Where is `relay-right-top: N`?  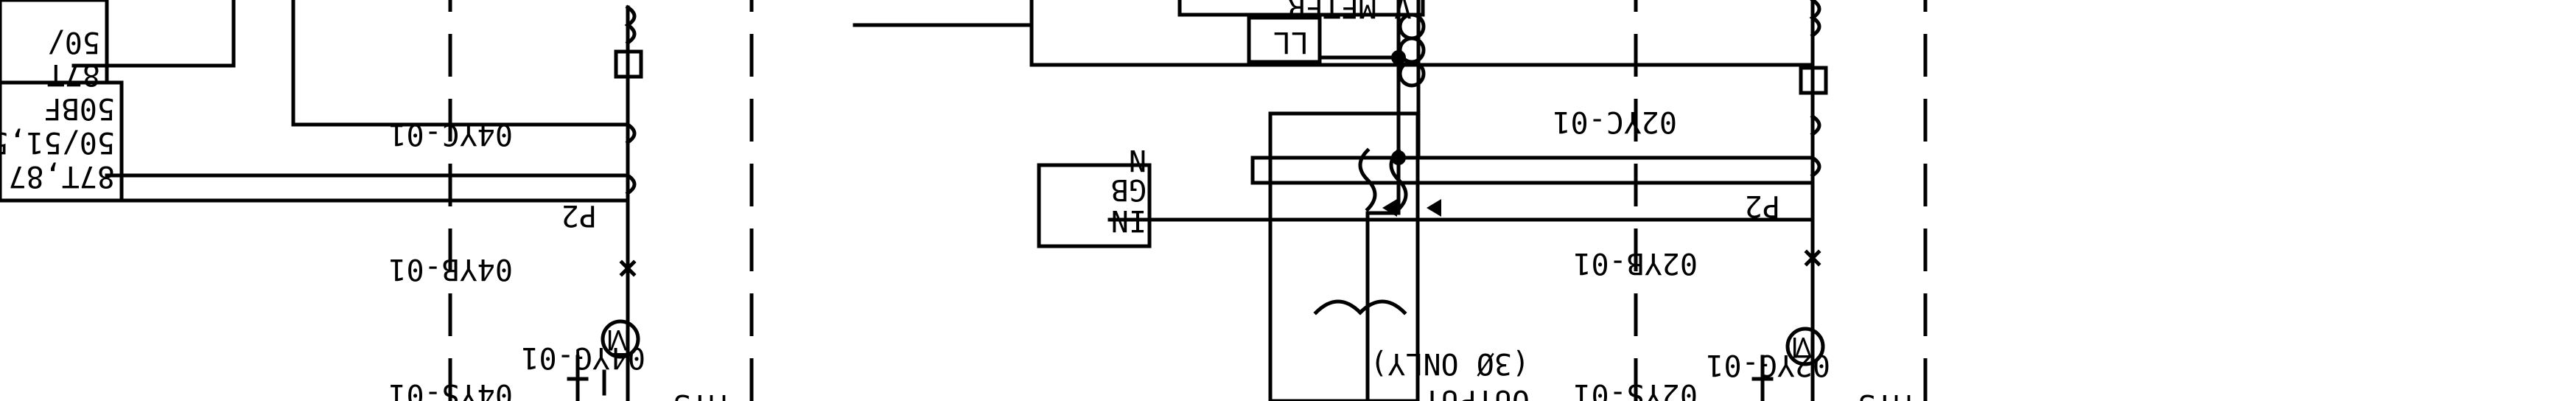
relay-right-top: N is located at coordinates (1138, 160).